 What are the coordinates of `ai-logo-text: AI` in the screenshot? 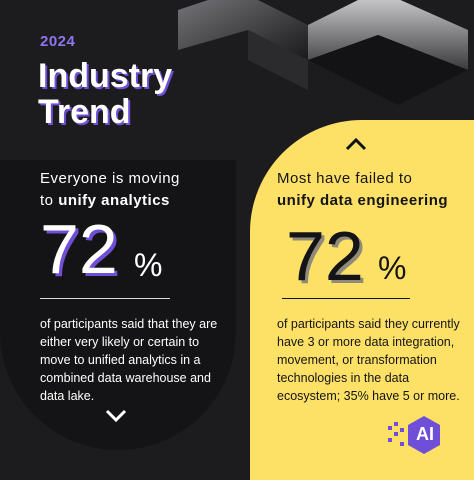 It's located at (425, 434).